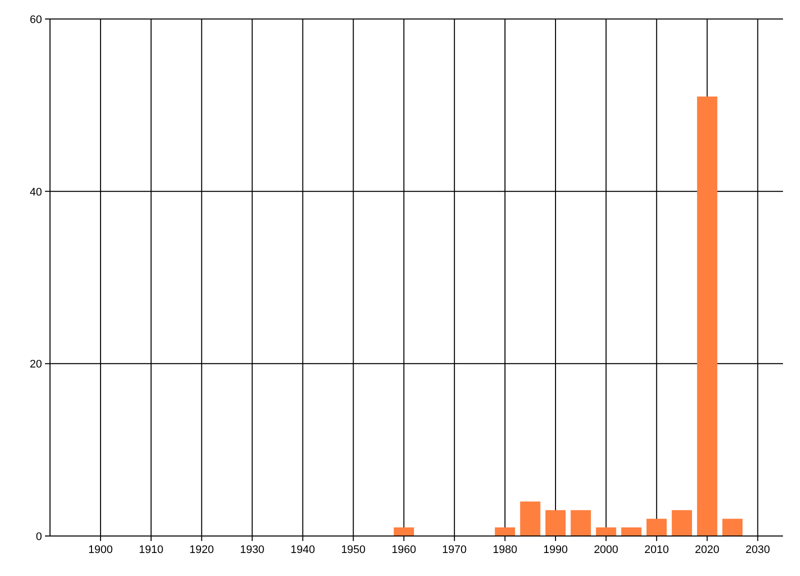 This screenshot has width=800, height=576. I want to click on y-tick-label: 60, so click(36, 20).